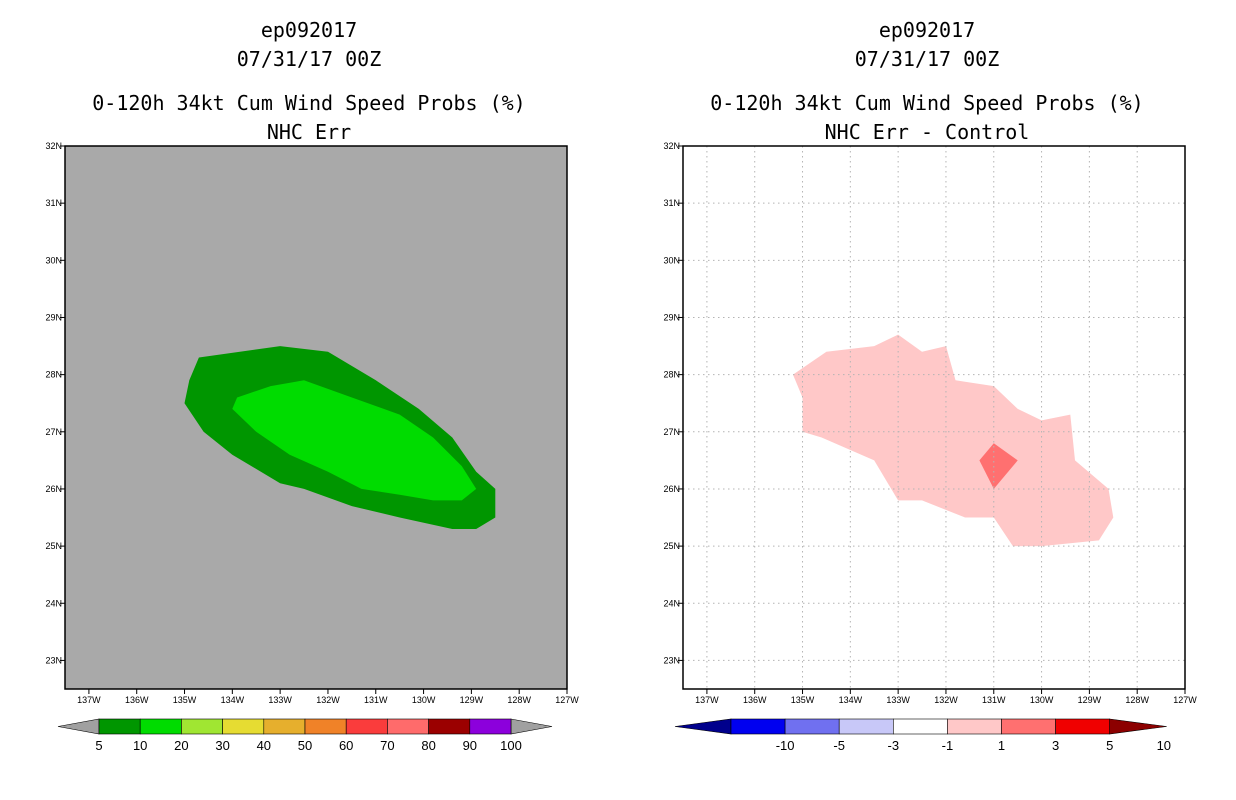  What do you see at coordinates (922, 735) in the screenshot?
I see `colorbar: -10 -5 -3 -1 1 3 5 10` at bounding box center [922, 735].